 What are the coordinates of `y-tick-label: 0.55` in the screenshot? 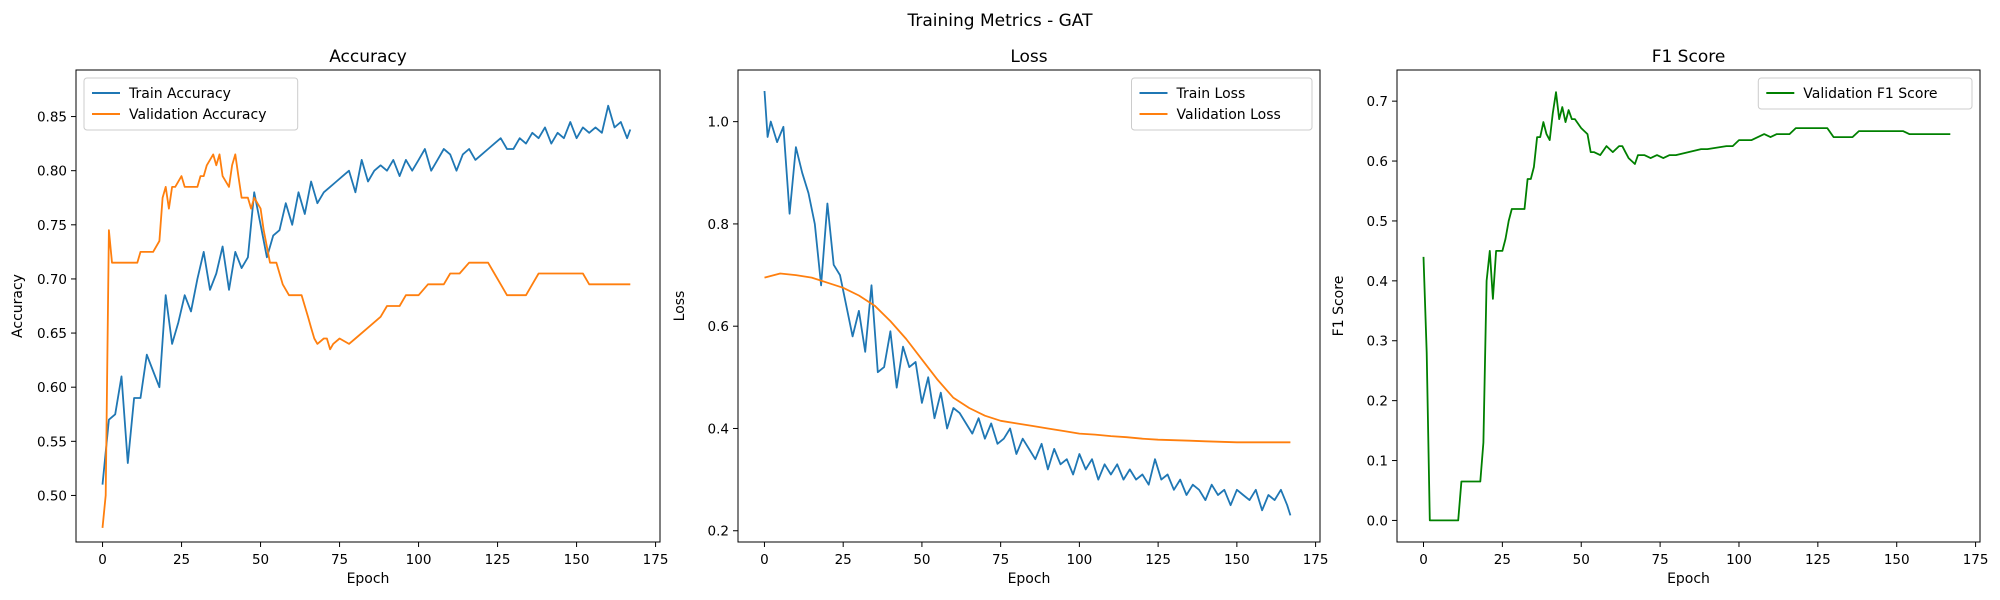 It's located at (52, 442).